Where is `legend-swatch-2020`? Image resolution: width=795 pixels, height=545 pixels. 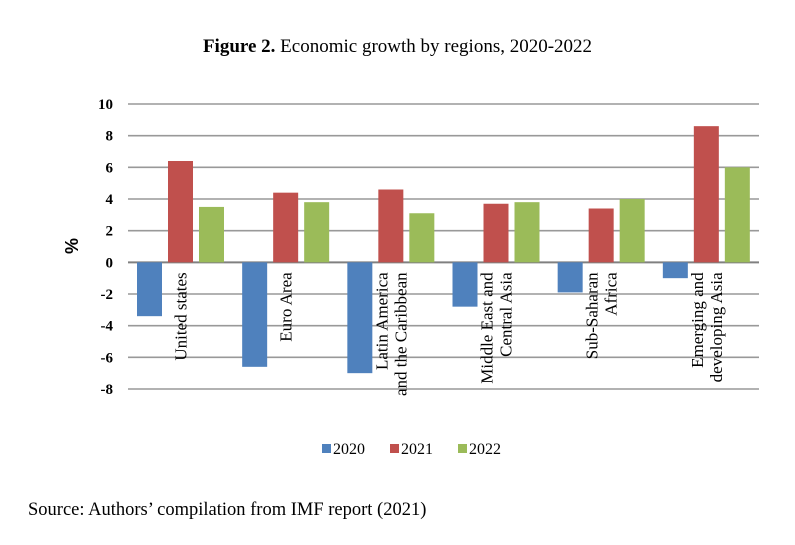
legend-swatch-2020 is located at coordinates (326, 448).